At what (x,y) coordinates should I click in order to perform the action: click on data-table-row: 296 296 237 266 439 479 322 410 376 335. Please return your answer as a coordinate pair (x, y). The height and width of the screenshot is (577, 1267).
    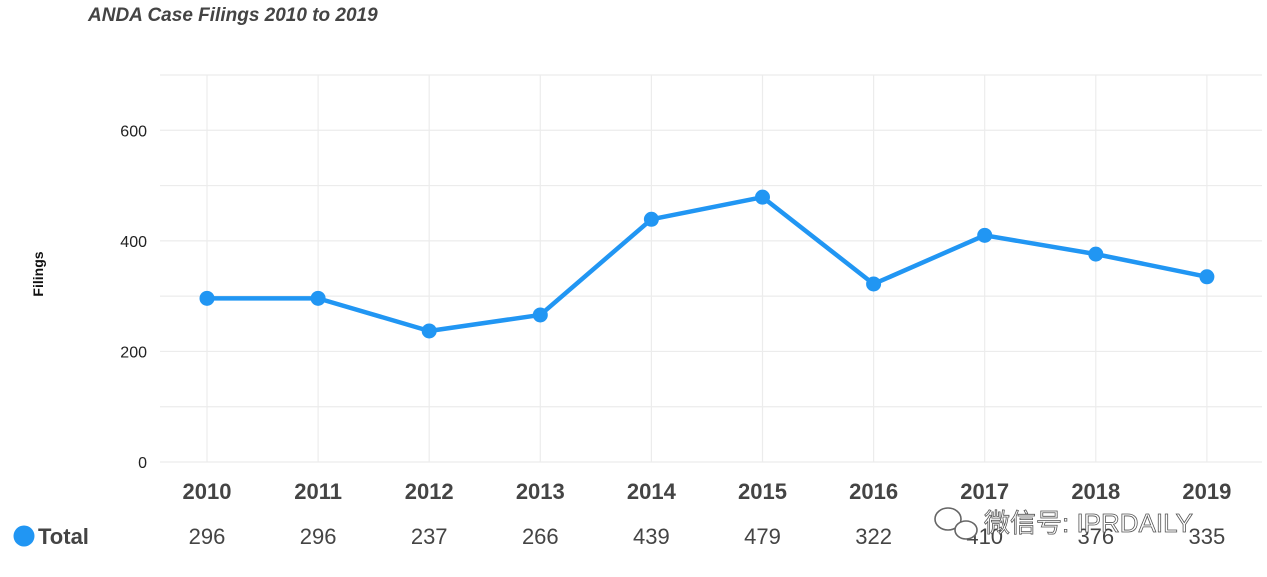
    Looking at the image, I should click on (707, 536).